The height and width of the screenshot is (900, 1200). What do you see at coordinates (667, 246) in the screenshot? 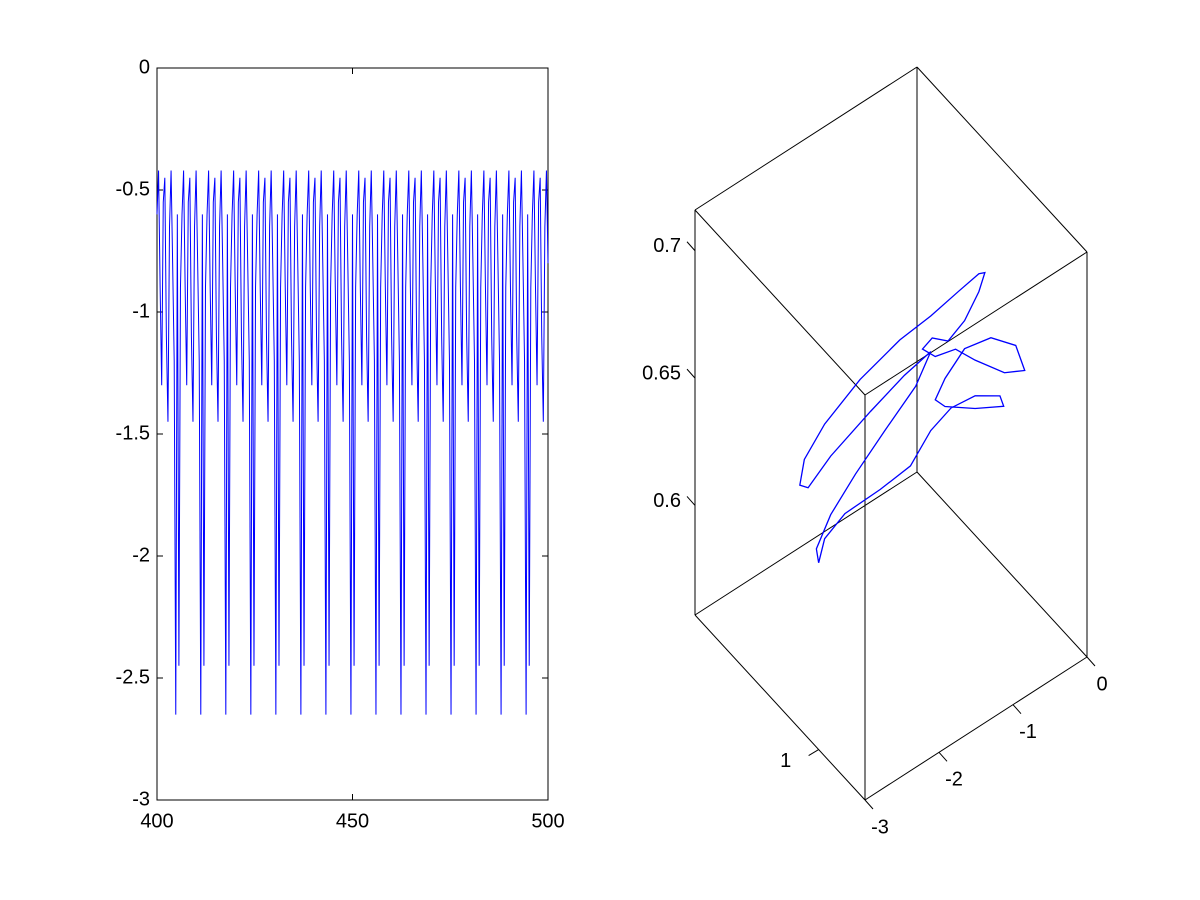
I see `z-tick-label: 0.7` at bounding box center [667, 246].